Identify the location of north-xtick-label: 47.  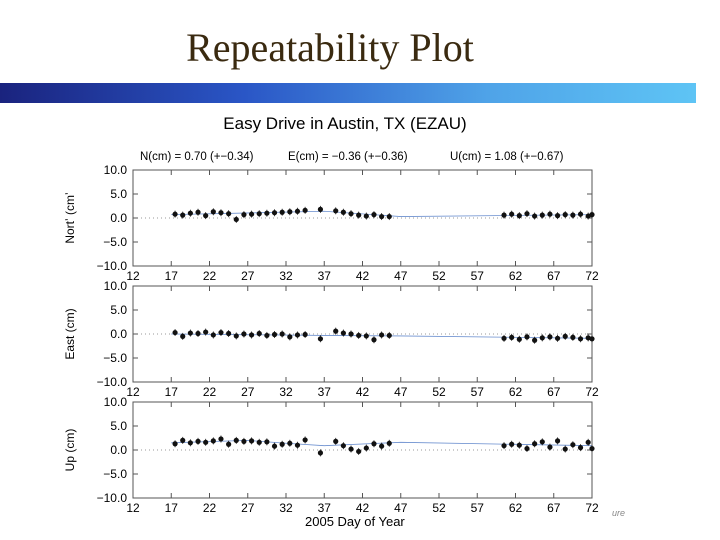
(401, 276).